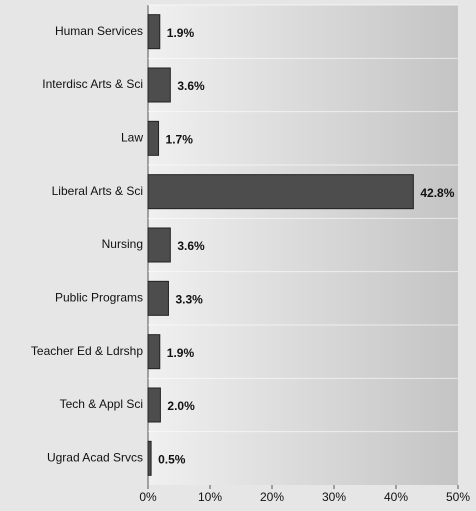  What do you see at coordinates (122, 244) in the screenshot?
I see `y-tick-label: Nursing` at bounding box center [122, 244].